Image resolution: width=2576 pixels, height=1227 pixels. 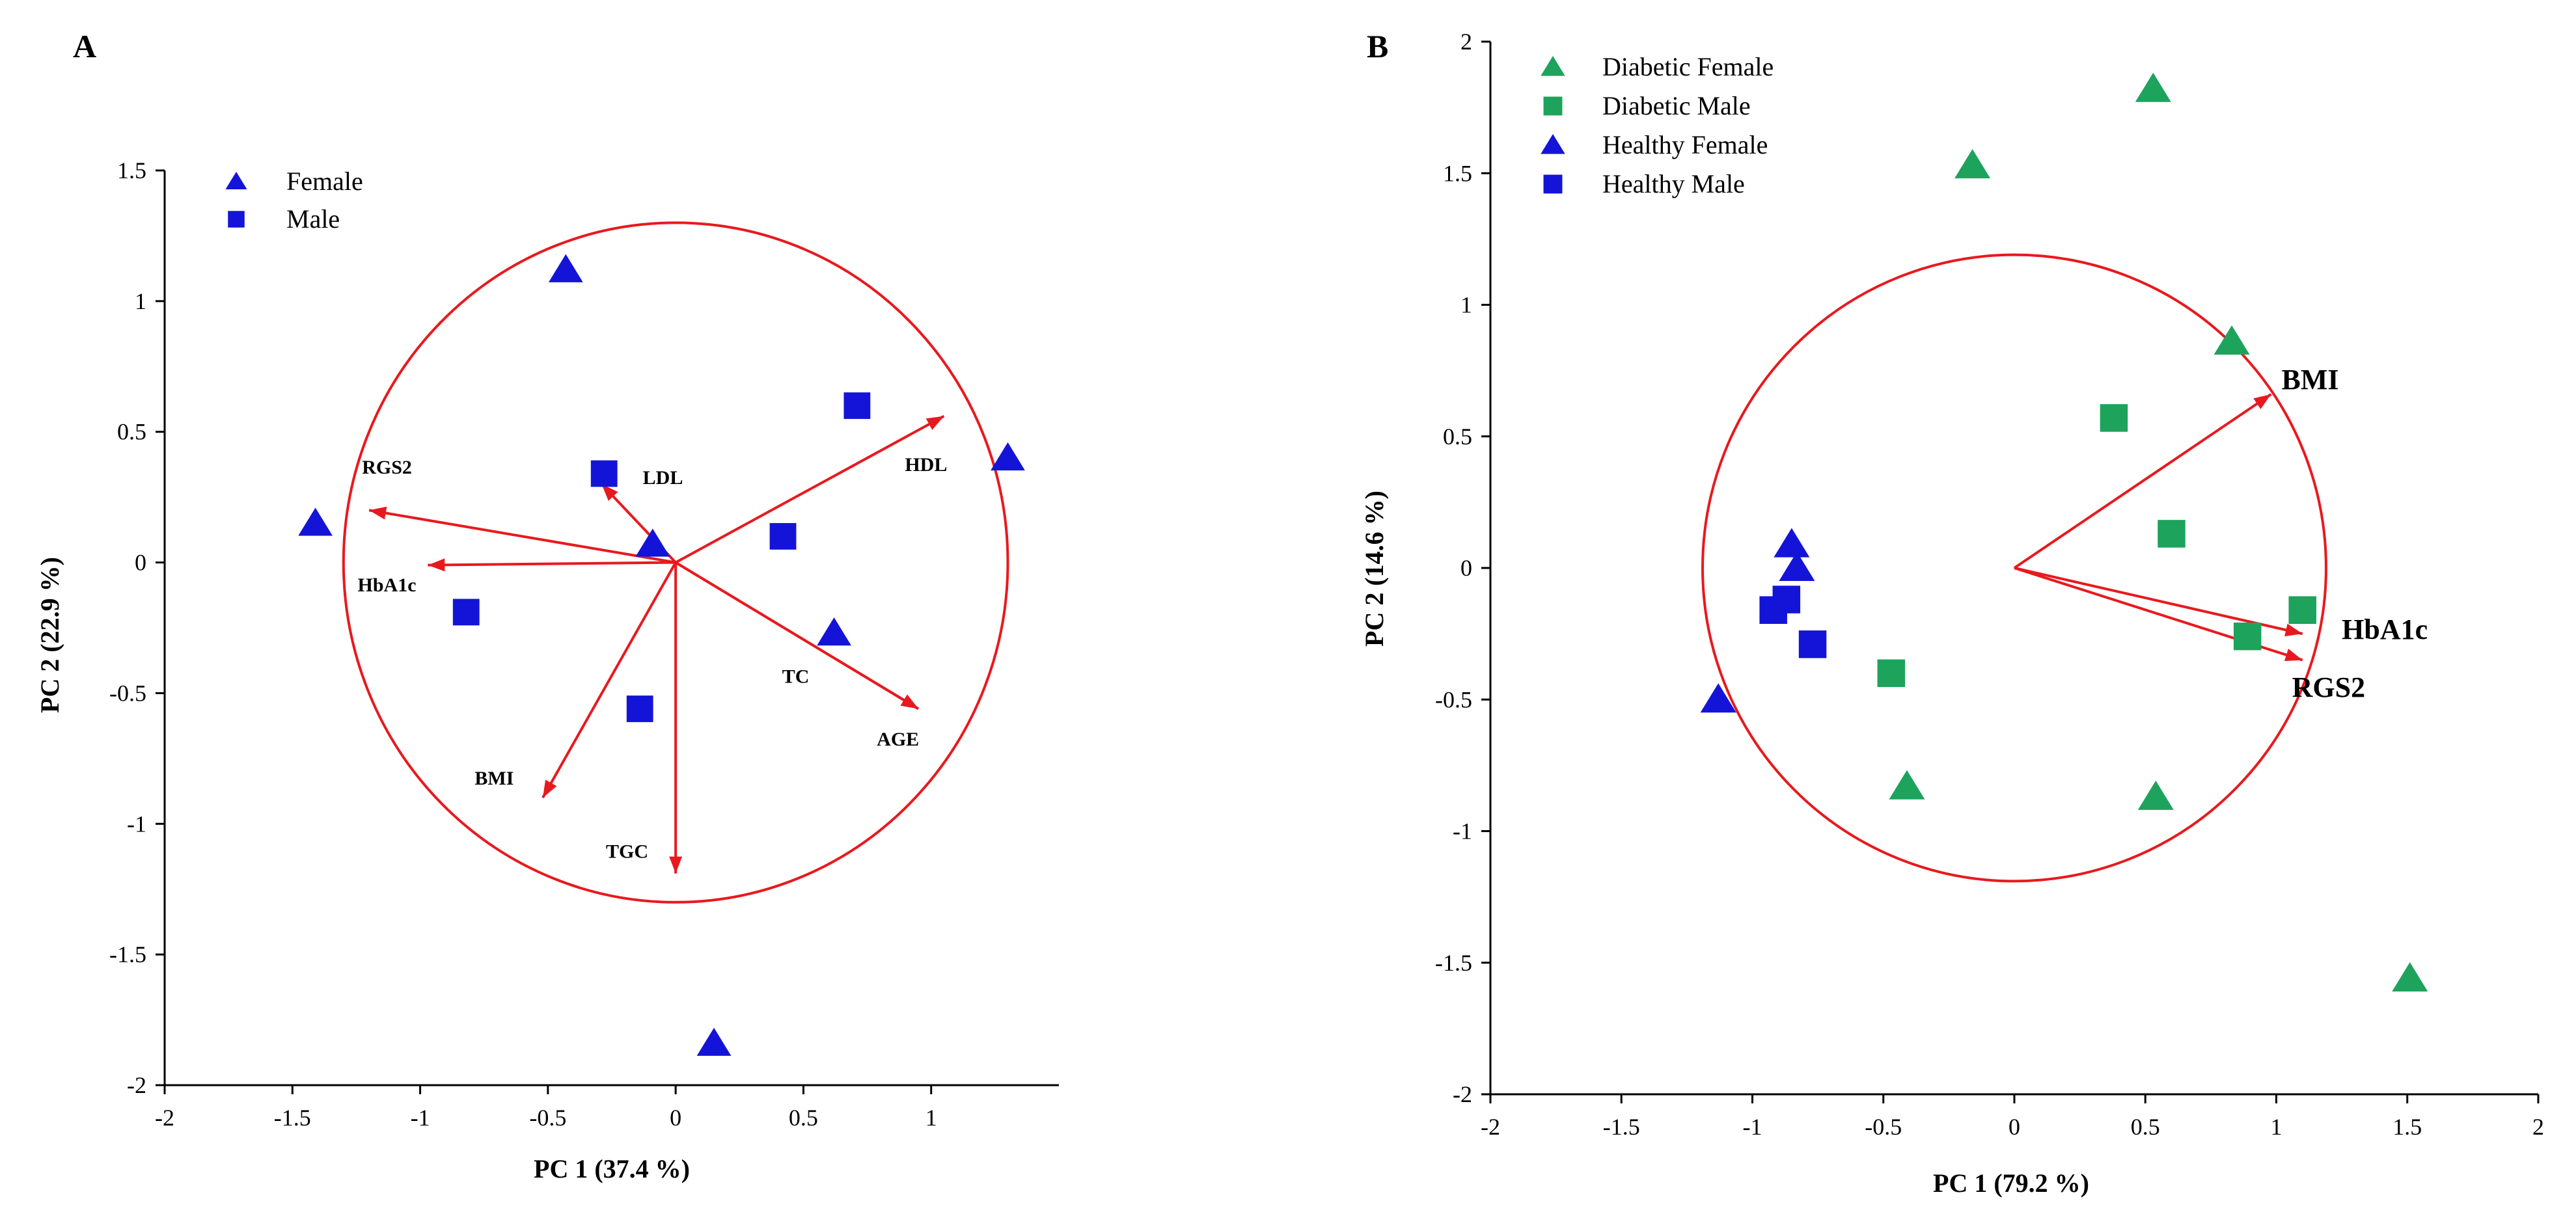 I want to click on panel-a-x-tick-label: -0.5, so click(x=548, y=1118).